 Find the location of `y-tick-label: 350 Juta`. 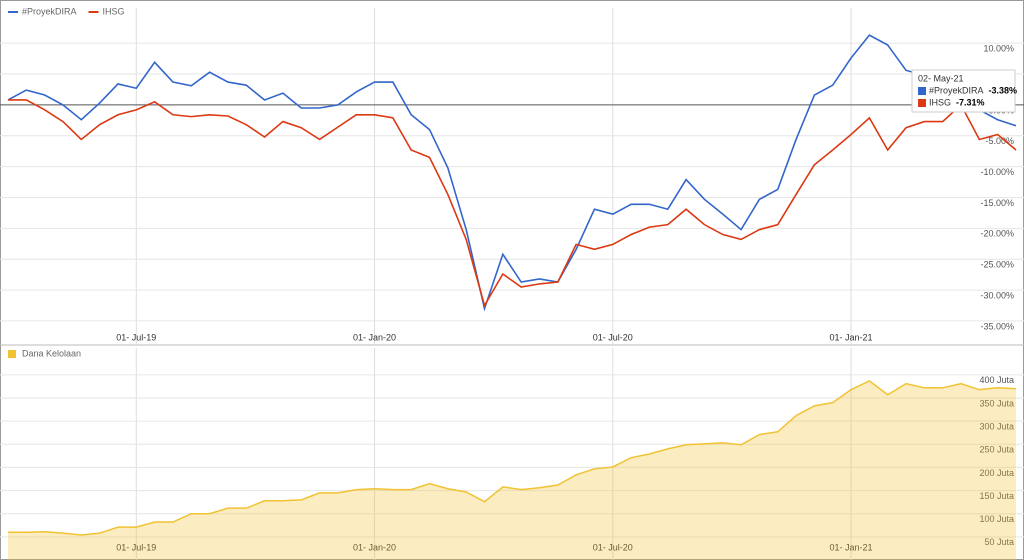

y-tick-label: 350 Juta is located at coordinates (996, 403).